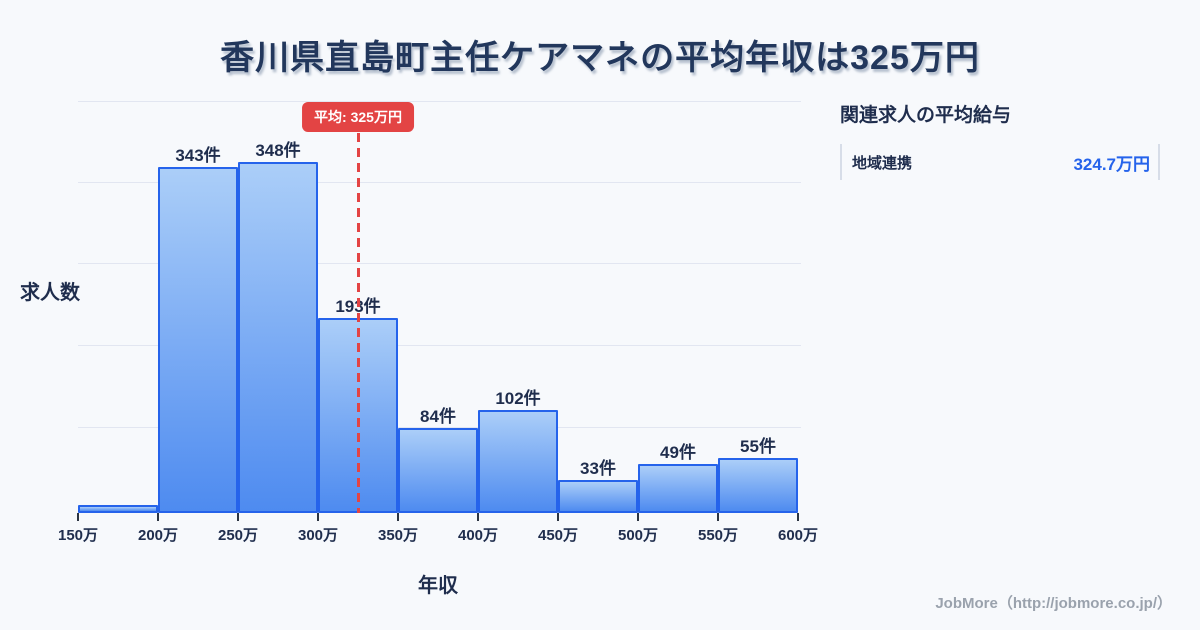 This screenshot has height=630, width=1200. Describe the element at coordinates (518, 398) in the screenshot. I see `bar-value-label: 102件` at that location.